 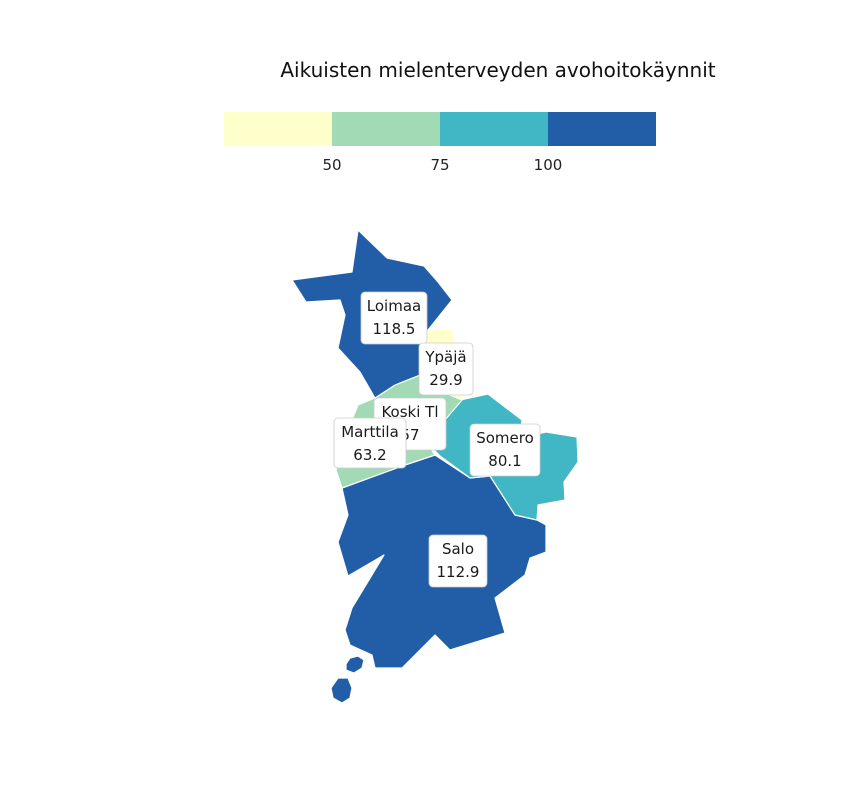 I want to click on color-legend: 50 75 100, so click(x=440, y=143).